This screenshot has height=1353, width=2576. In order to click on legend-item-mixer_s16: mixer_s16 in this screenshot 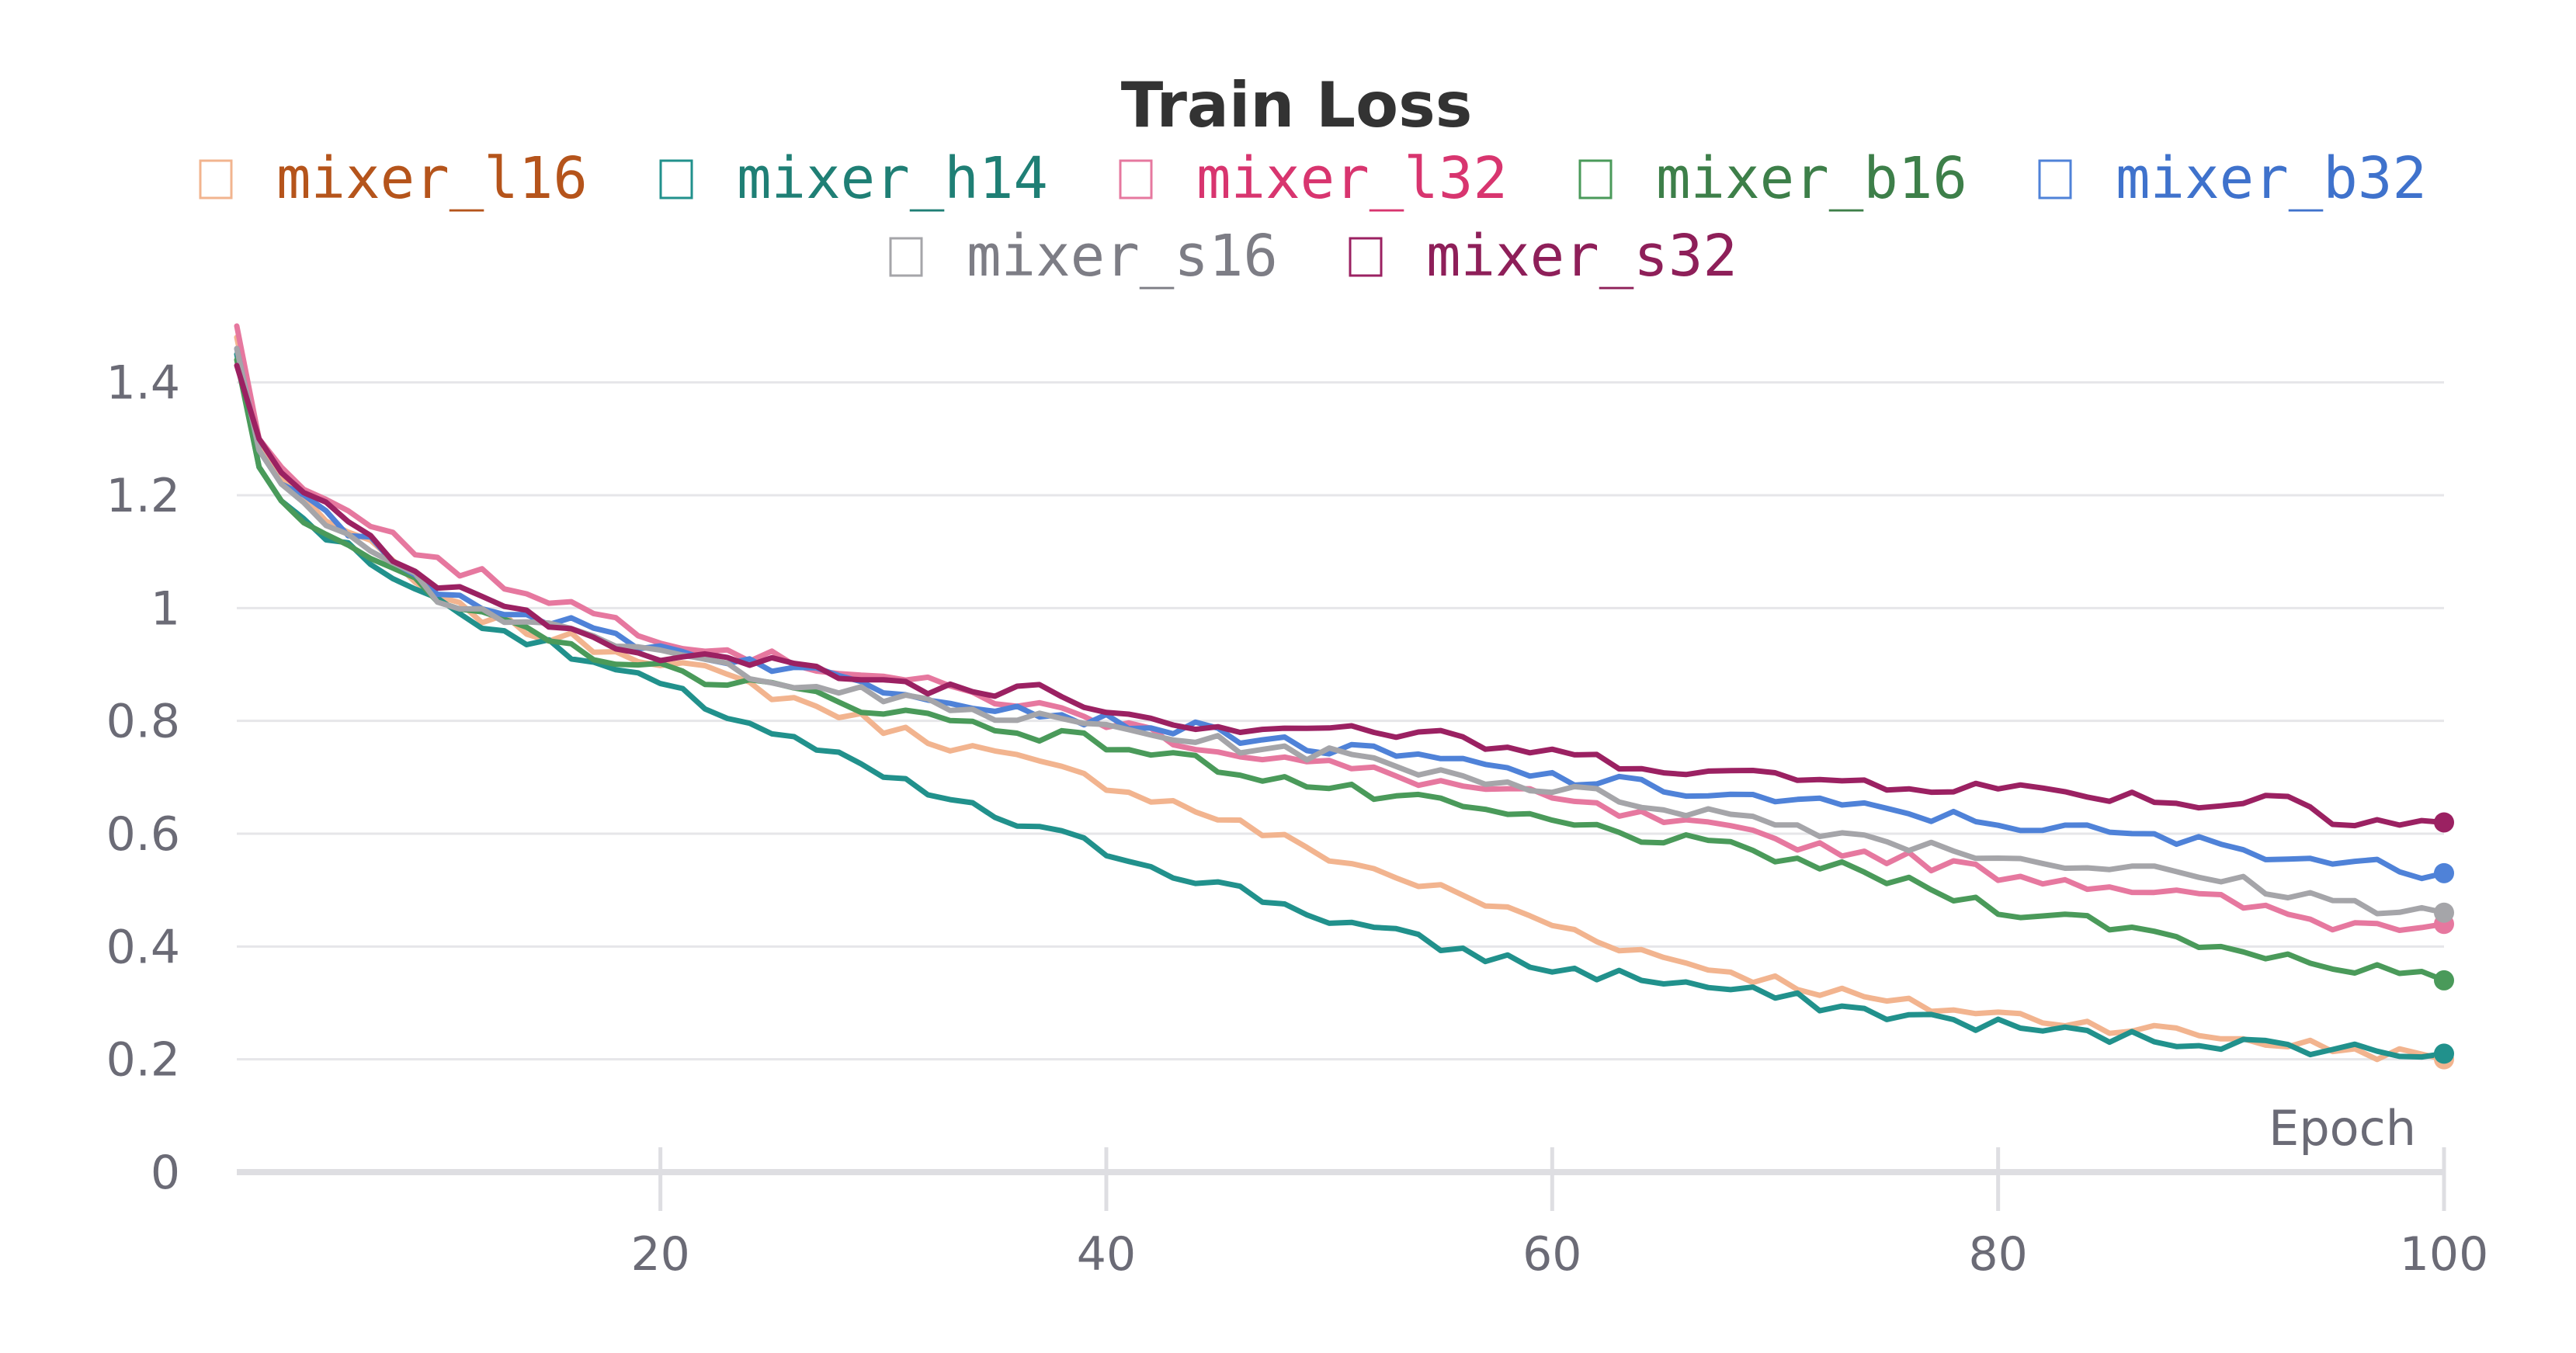, I will do `click(1083, 256)`.